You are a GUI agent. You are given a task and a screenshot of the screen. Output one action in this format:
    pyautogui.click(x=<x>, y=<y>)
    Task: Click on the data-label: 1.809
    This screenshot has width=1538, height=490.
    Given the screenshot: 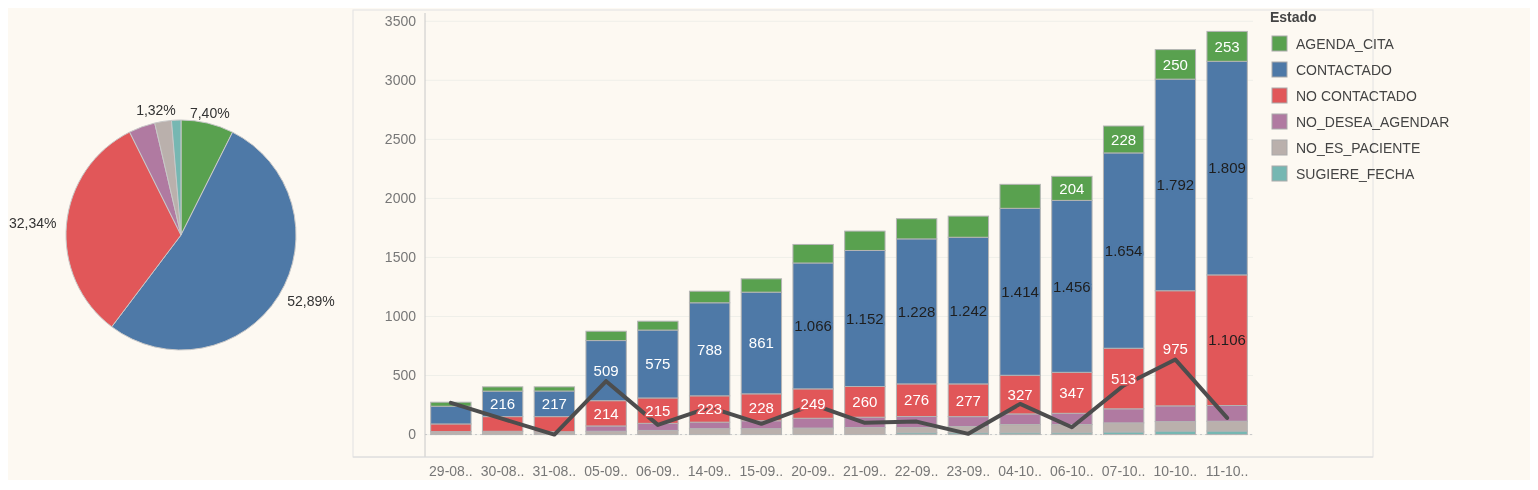 What is the action you would take?
    pyautogui.click(x=1227, y=168)
    